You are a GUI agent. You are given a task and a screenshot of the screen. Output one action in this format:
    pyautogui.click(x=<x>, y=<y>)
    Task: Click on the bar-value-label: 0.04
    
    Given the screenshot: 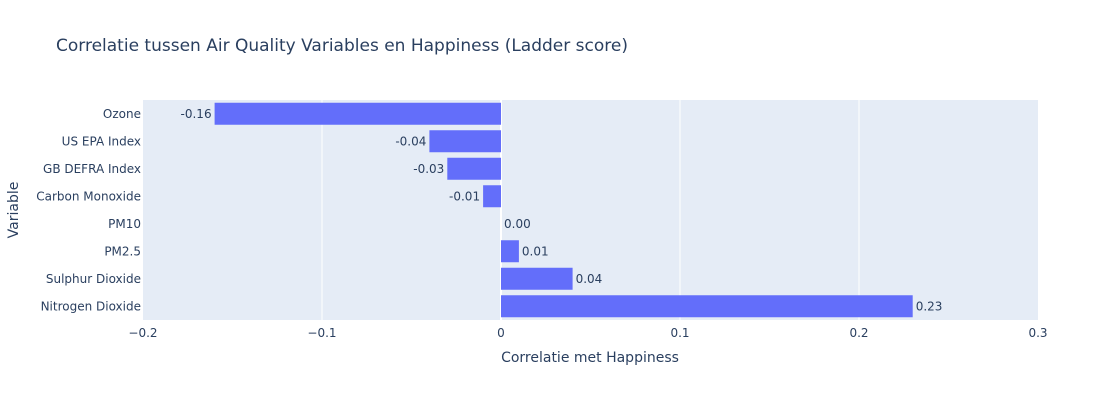 What is the action you would take?
    pyautogui.click(x=589, y=279)
    